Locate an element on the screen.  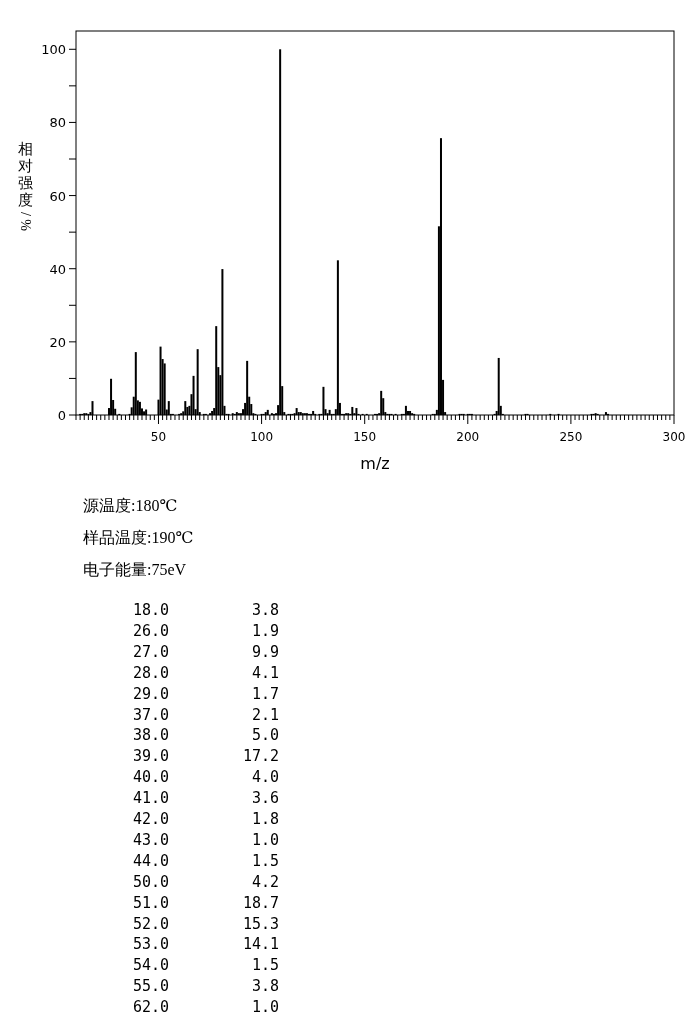
text: 54.0 is located at coordinates (150, 965).